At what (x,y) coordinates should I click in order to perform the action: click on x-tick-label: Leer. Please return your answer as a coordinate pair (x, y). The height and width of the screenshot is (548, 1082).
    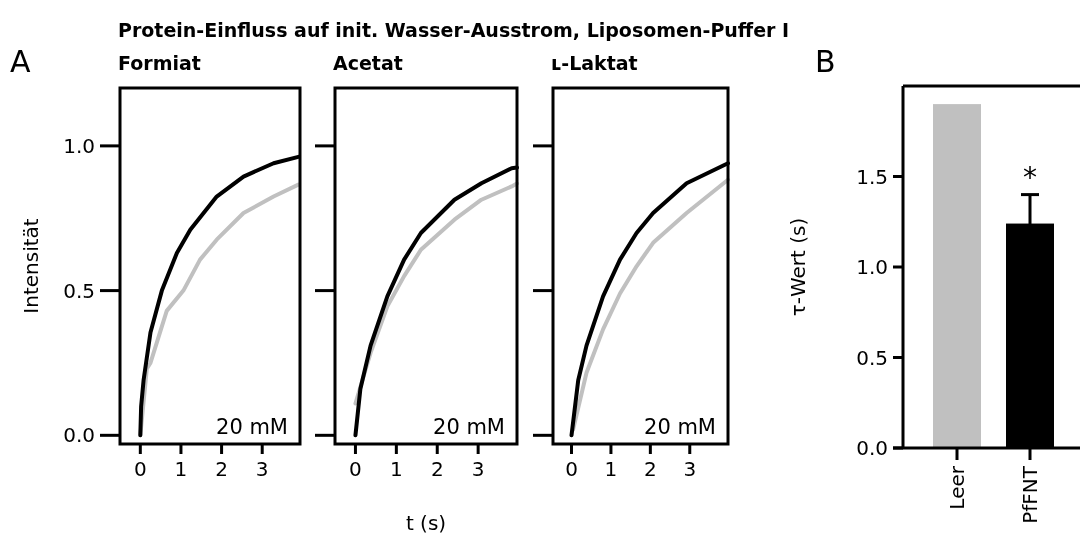
    Looking at the image, I should click on (957, 487).